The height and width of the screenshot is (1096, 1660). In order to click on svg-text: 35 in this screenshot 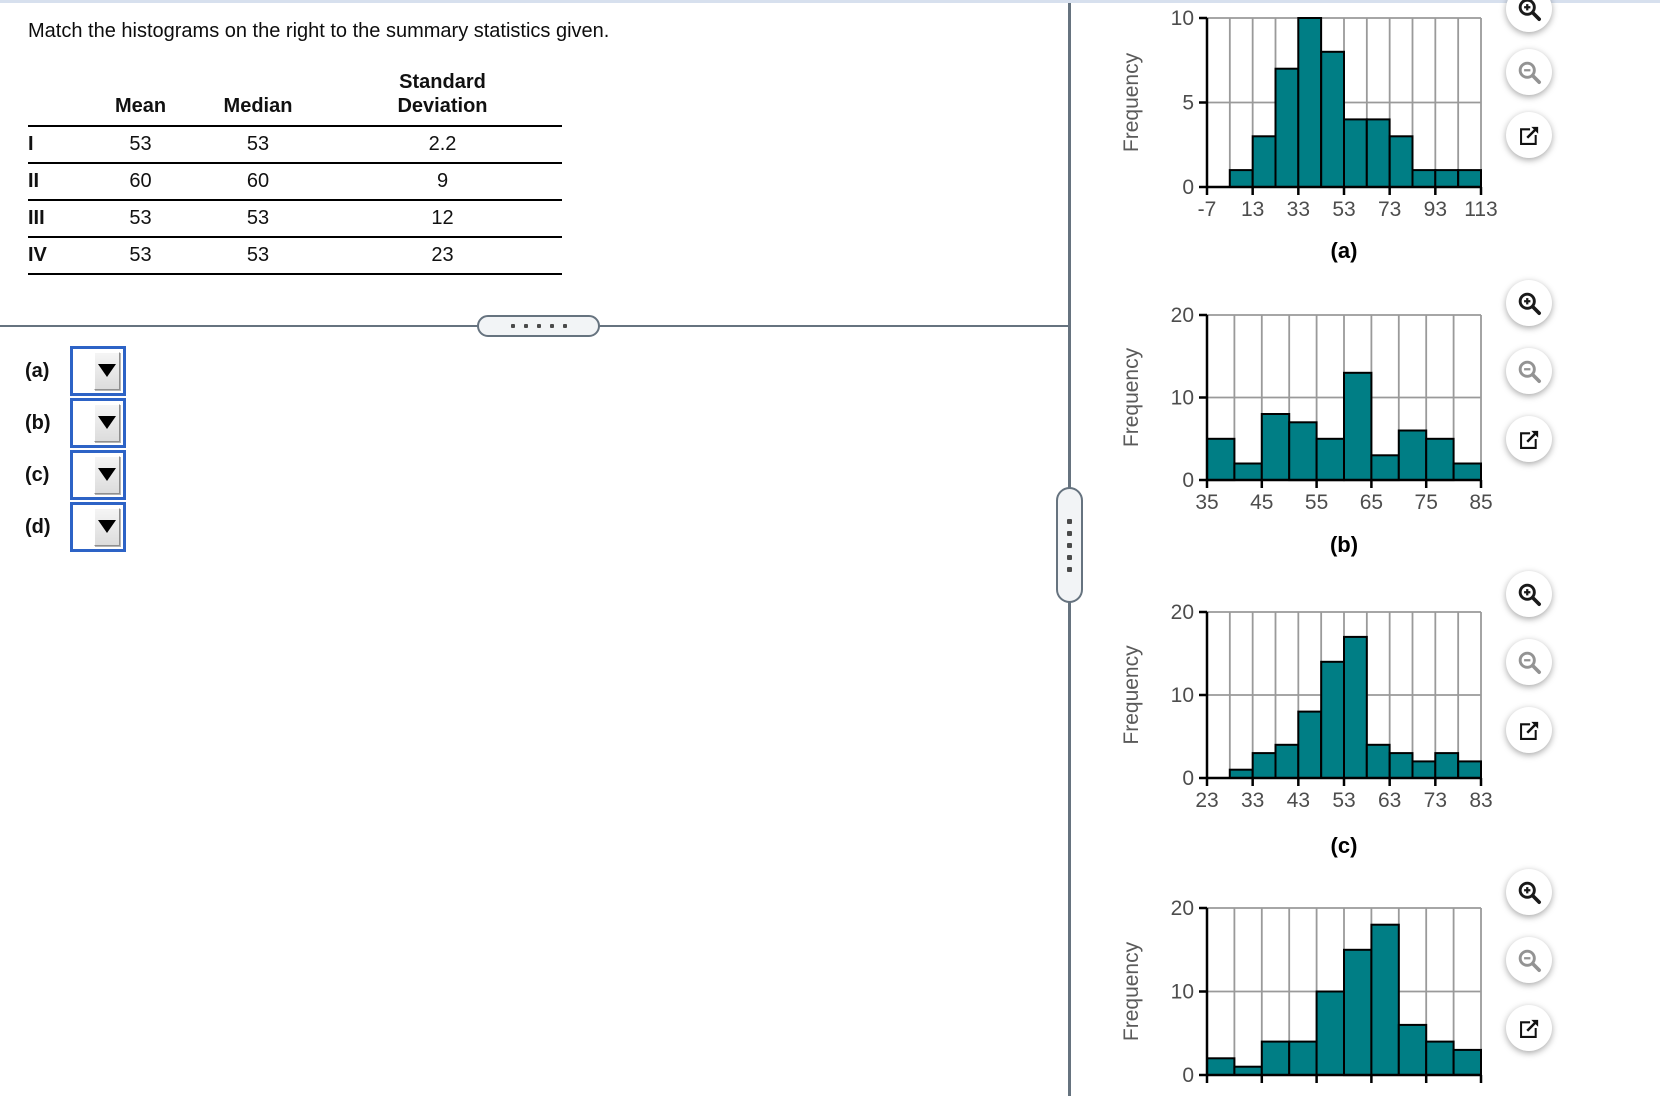, I will do `click(1206, 502)`.